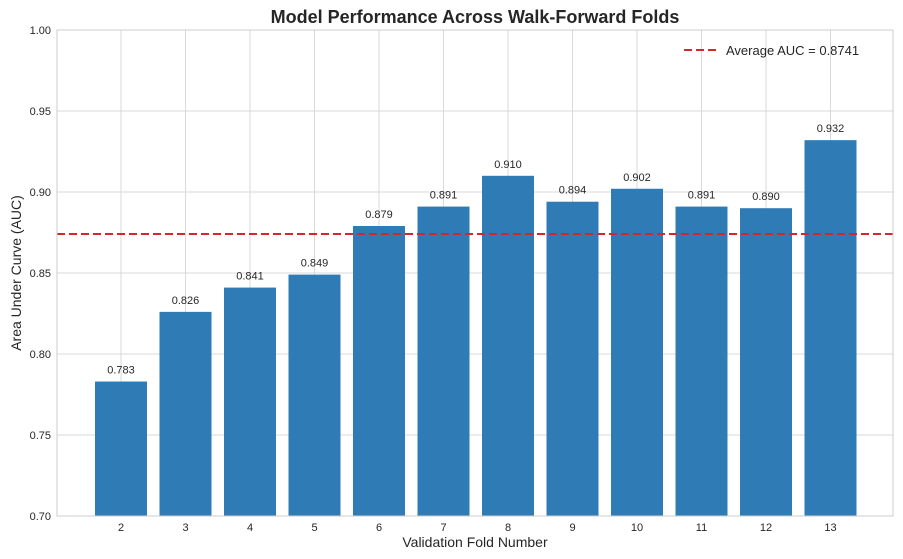 The height and width of the screenshot is (559, 903). Describe the element at coordinates (637, 178) in the screenshot. I see `bar-value-label: 0.902` at that location.